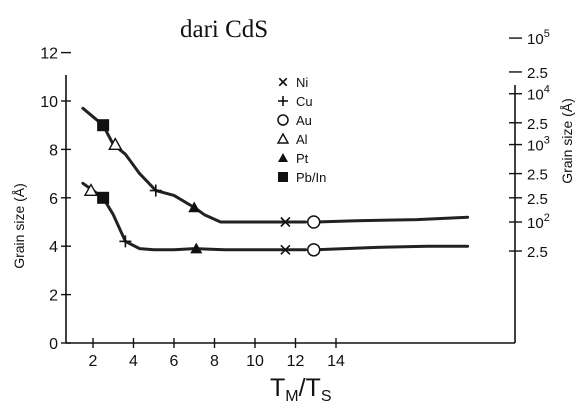 The image size is (581, 406). I want to click on legend-label: Cu, so click(304, 101).